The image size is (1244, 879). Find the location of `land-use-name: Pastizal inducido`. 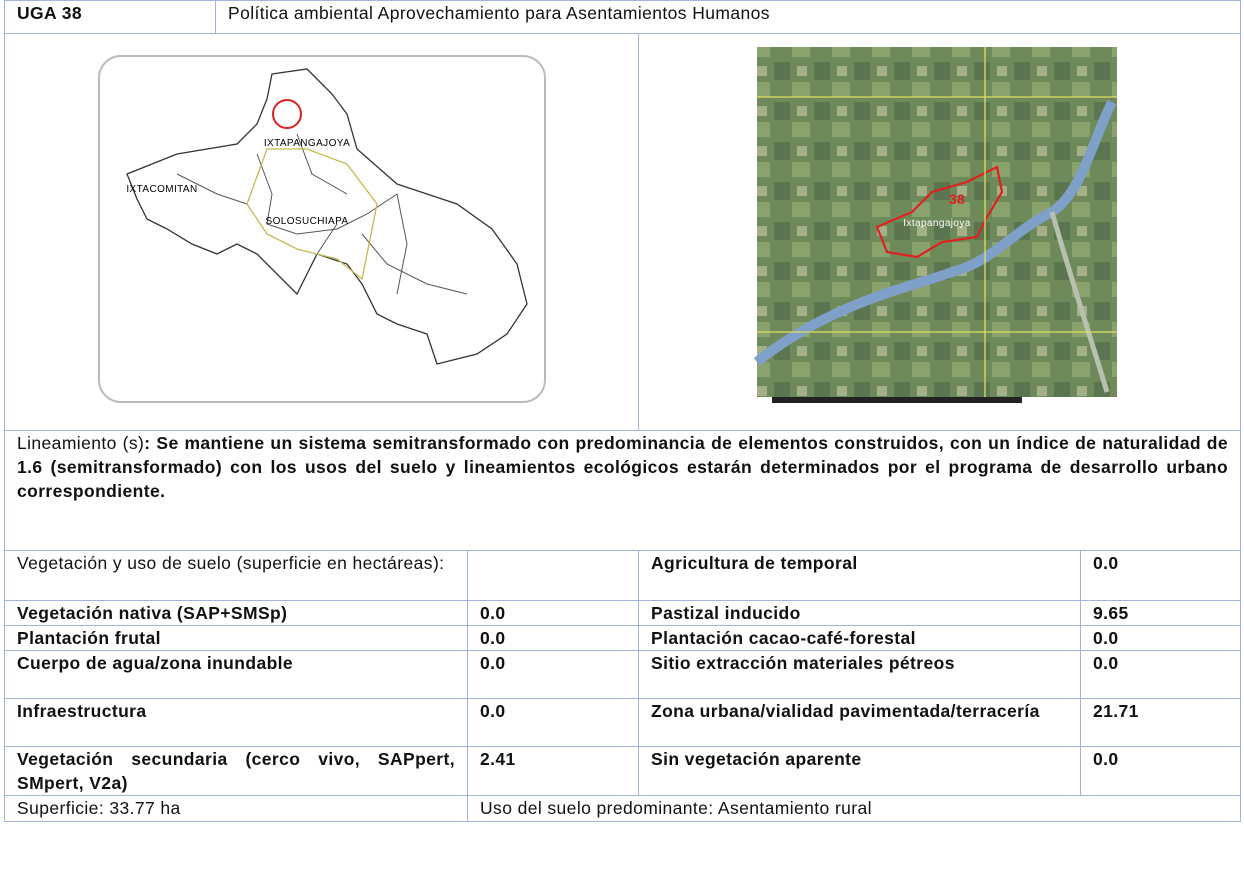

land-use-name: Pastizal inducido is located at coordinates (859, 613).